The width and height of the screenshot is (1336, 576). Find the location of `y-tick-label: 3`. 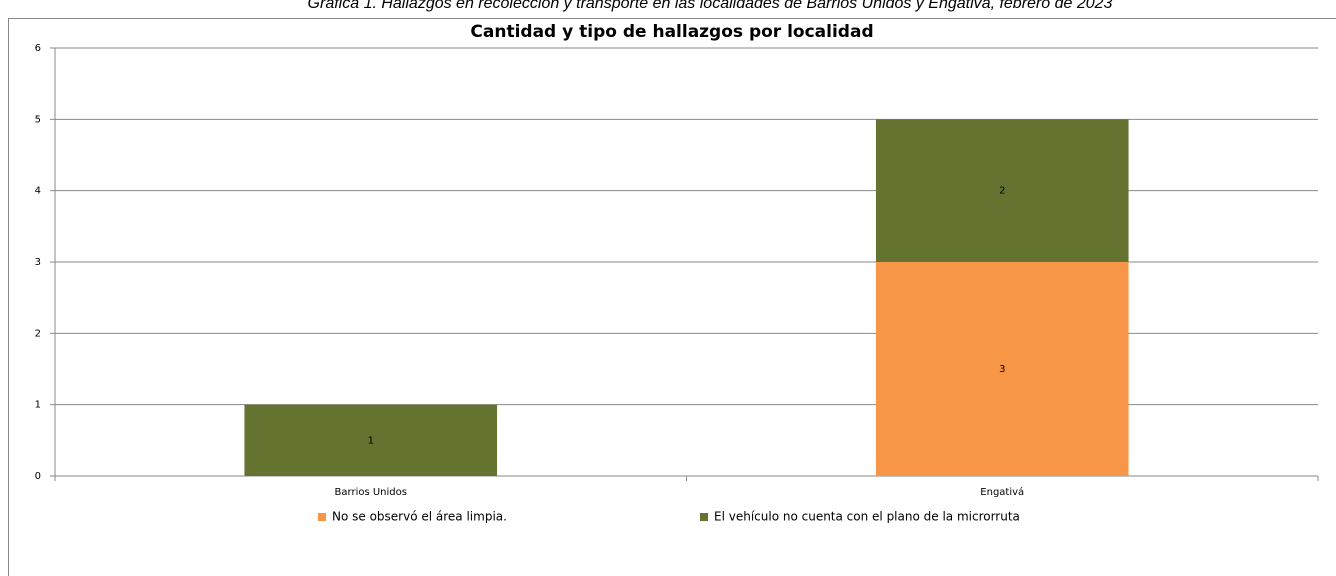

y-tick-label: 3 is located at coordinates (38, 262).